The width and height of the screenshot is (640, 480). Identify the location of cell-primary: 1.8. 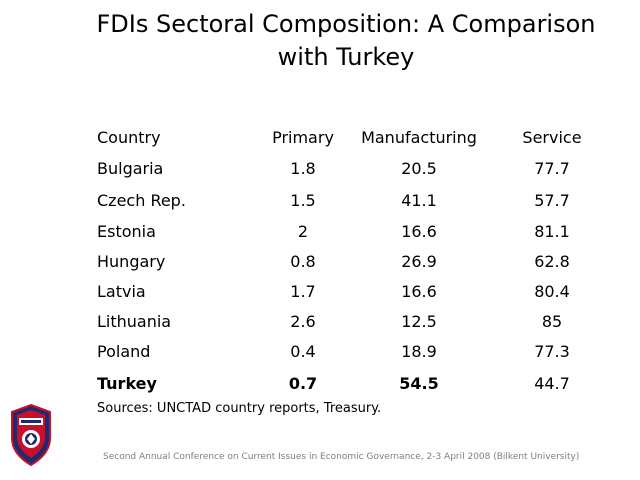
(303, 168).